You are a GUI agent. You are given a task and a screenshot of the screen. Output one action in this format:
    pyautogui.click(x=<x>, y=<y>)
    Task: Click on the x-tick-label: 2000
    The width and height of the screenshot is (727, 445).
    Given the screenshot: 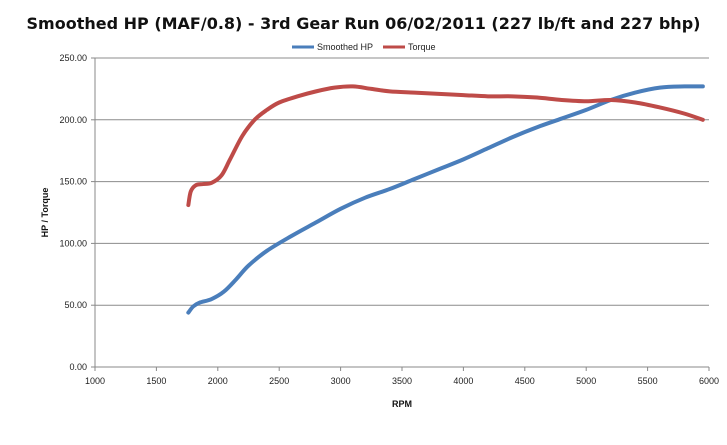 What is the action you would take?
    pyautogui.click(x=218, y=381)
    